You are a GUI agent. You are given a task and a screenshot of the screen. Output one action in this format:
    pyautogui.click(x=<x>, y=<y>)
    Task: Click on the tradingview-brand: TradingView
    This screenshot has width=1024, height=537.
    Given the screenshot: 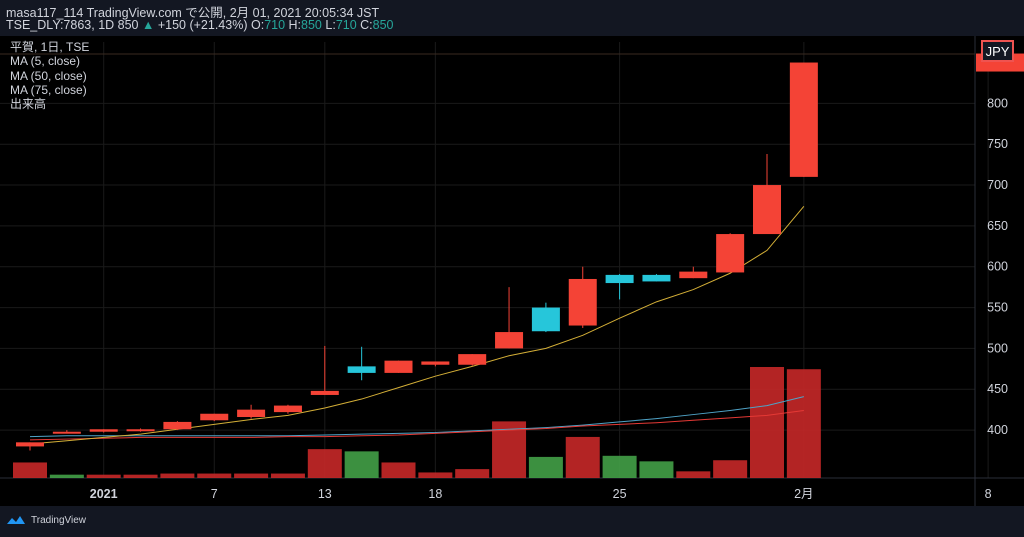 What is the action you would take?
    pyautogui.click(x=59, y=520)
    